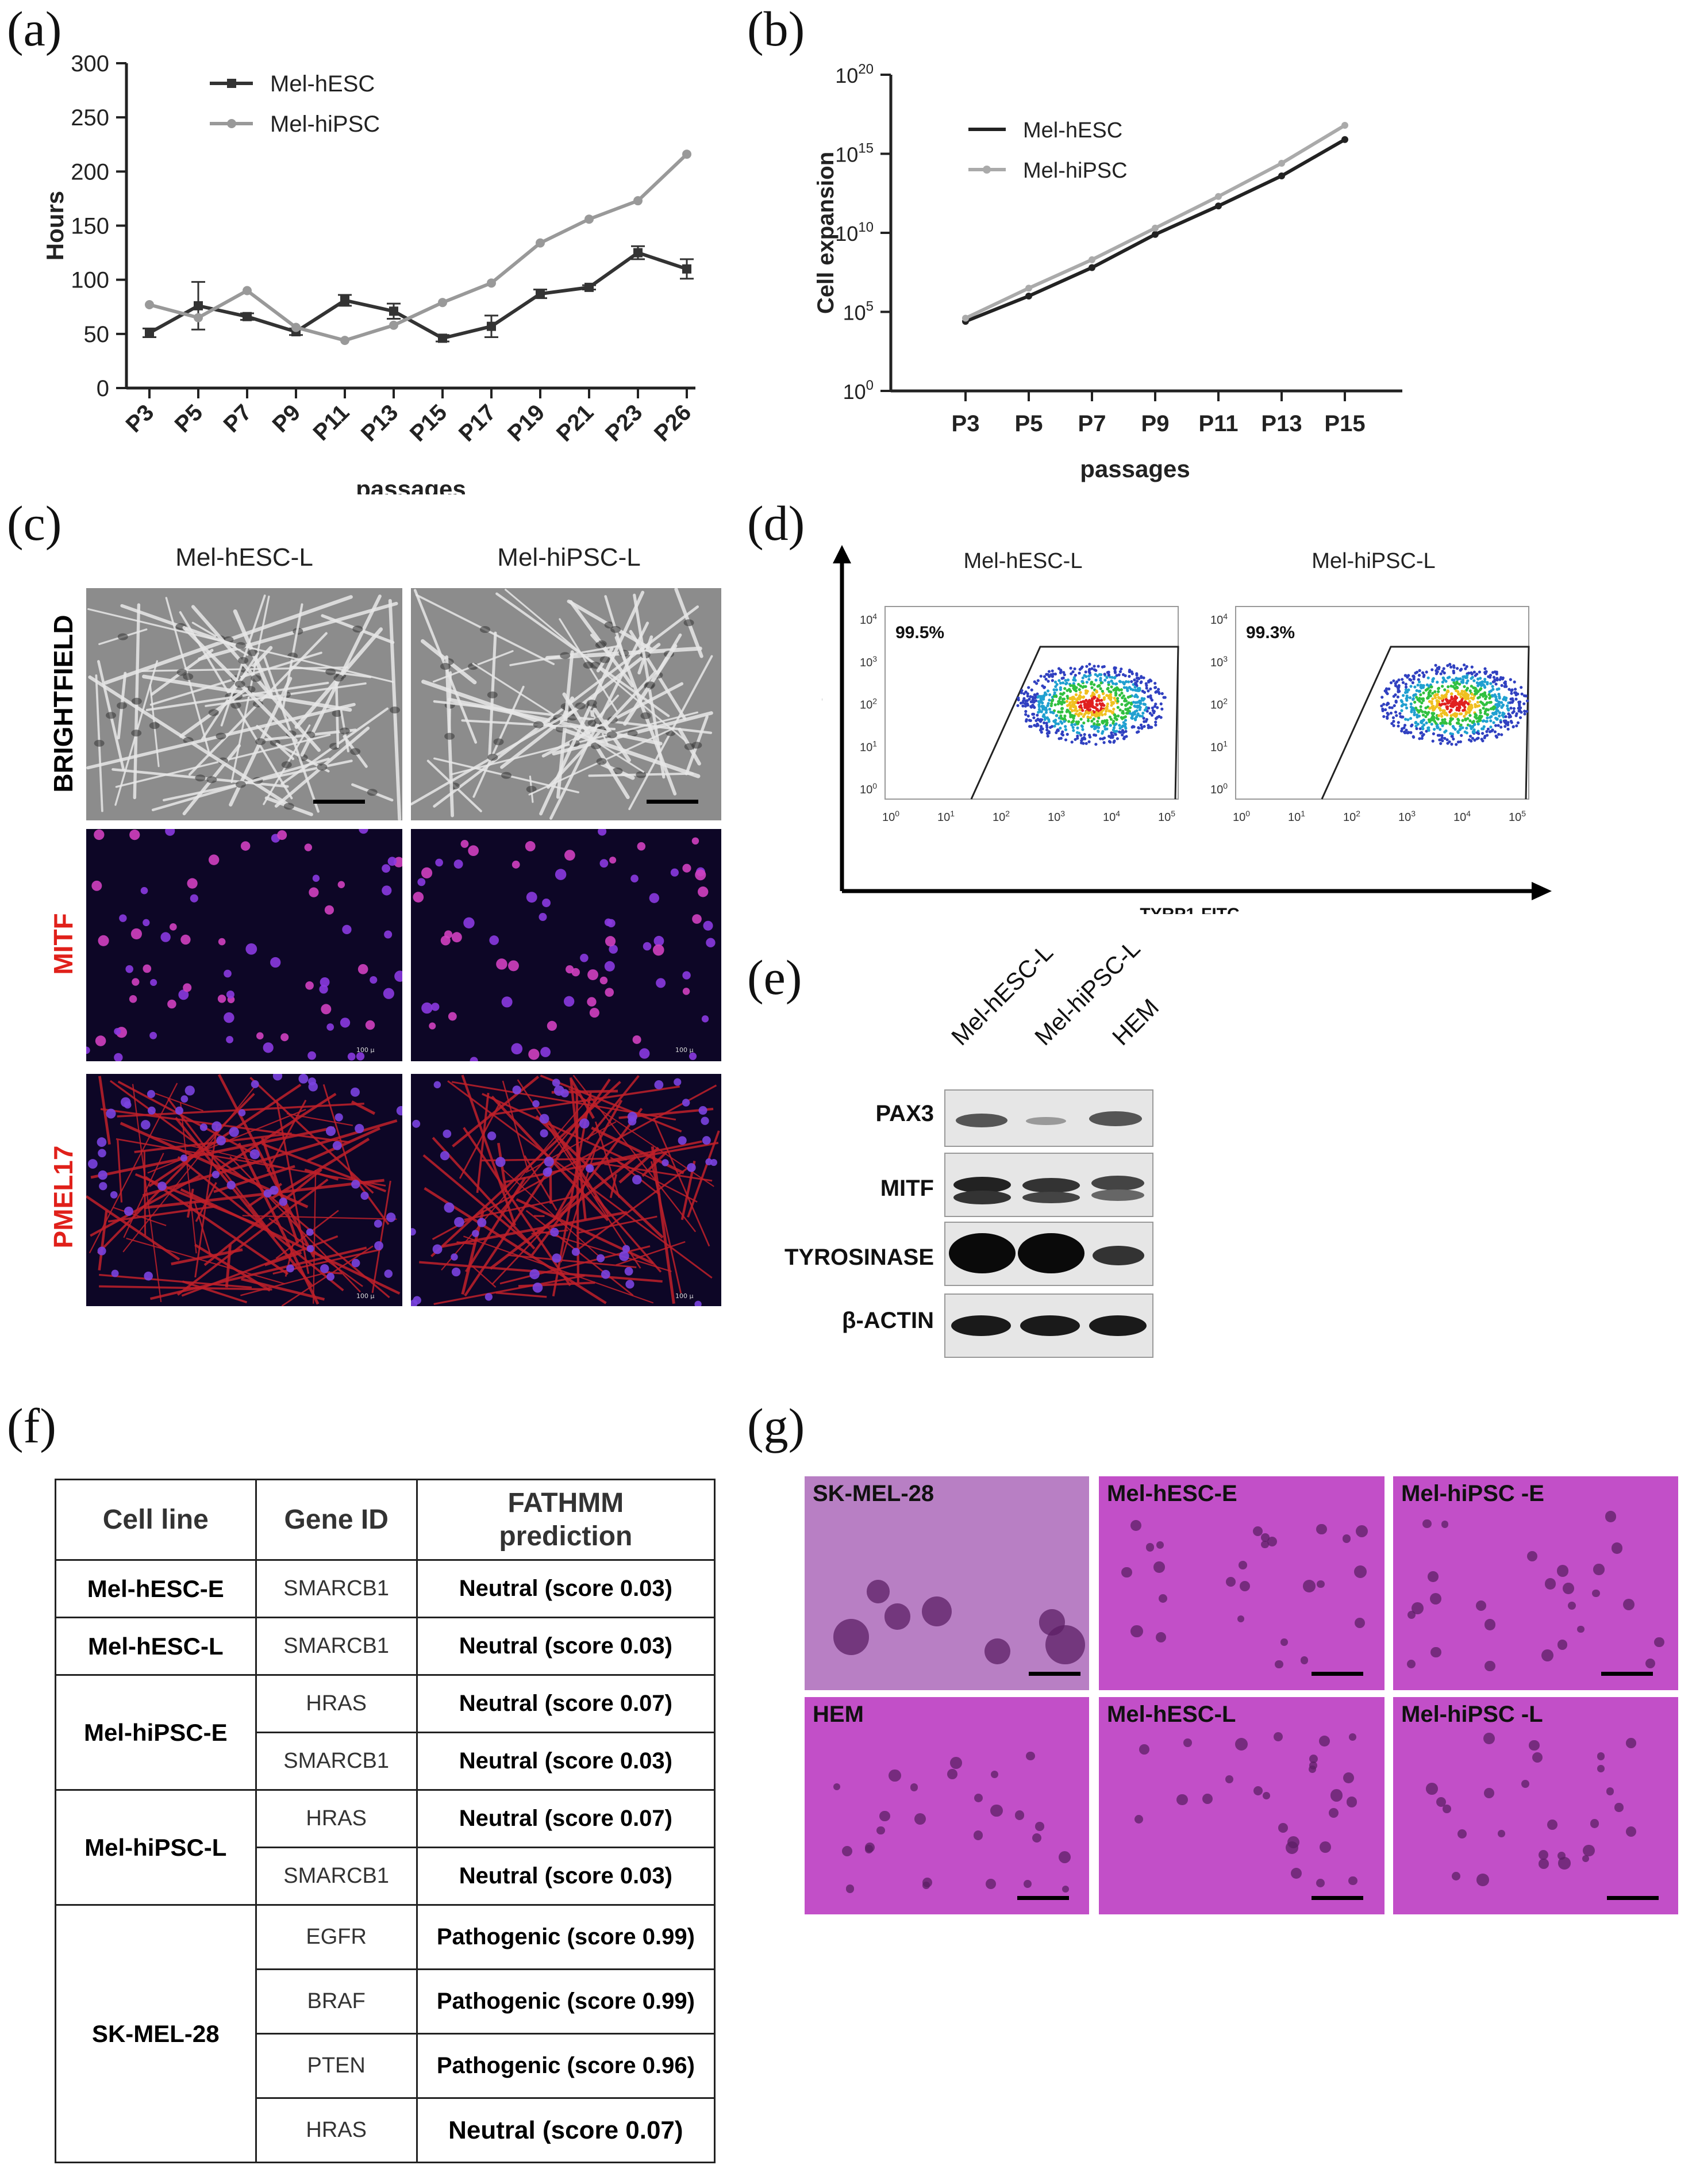 The width and height of the screenshot is (1696, 2184). I want to click on gene-id: PTEN, so click(336, 2066).